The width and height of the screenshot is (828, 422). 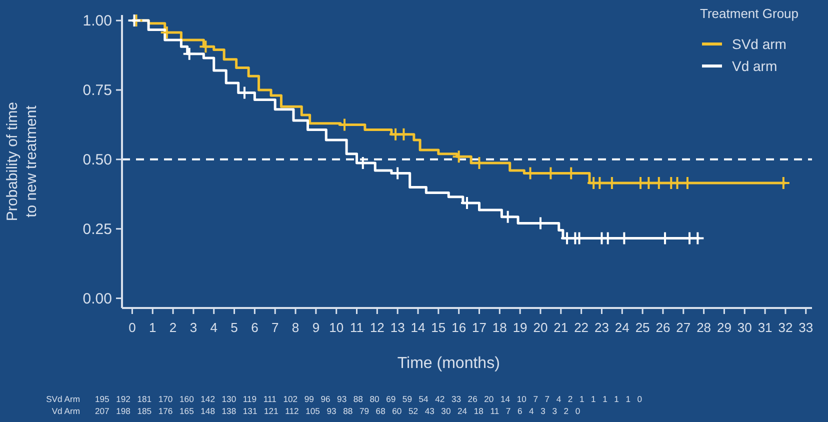 What do you see at coordinates (214, 327) in the screenshot?
I see `x-tick-label: 4` at bounding box center [214, 327].